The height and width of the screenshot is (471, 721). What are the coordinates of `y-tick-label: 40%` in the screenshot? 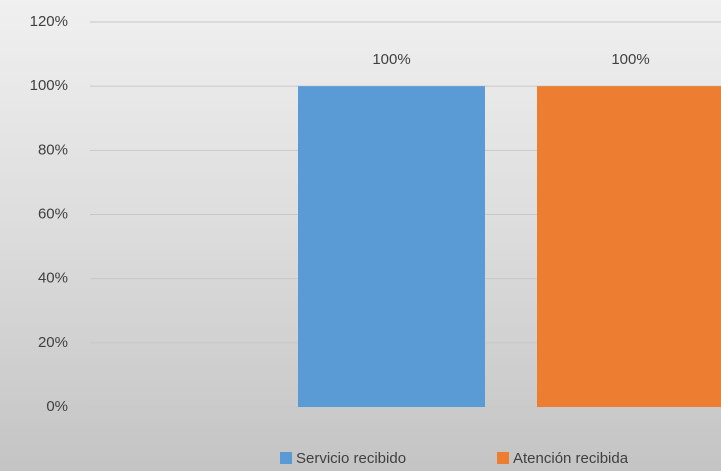 It's located at (53, 278).